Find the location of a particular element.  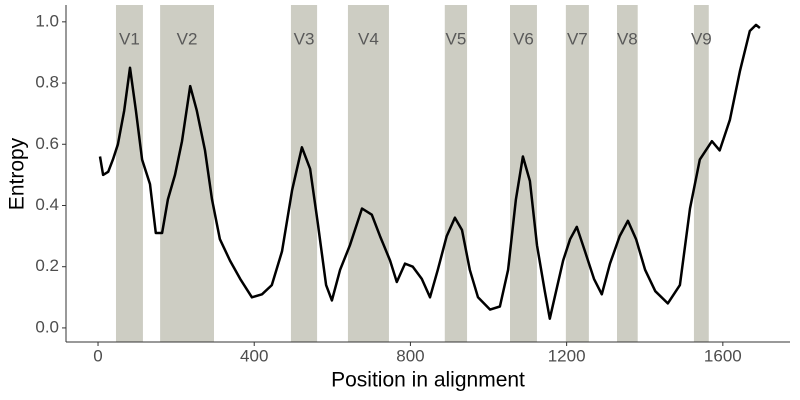

y-tick-label: 0.4 is located at coordinates (47, 204).